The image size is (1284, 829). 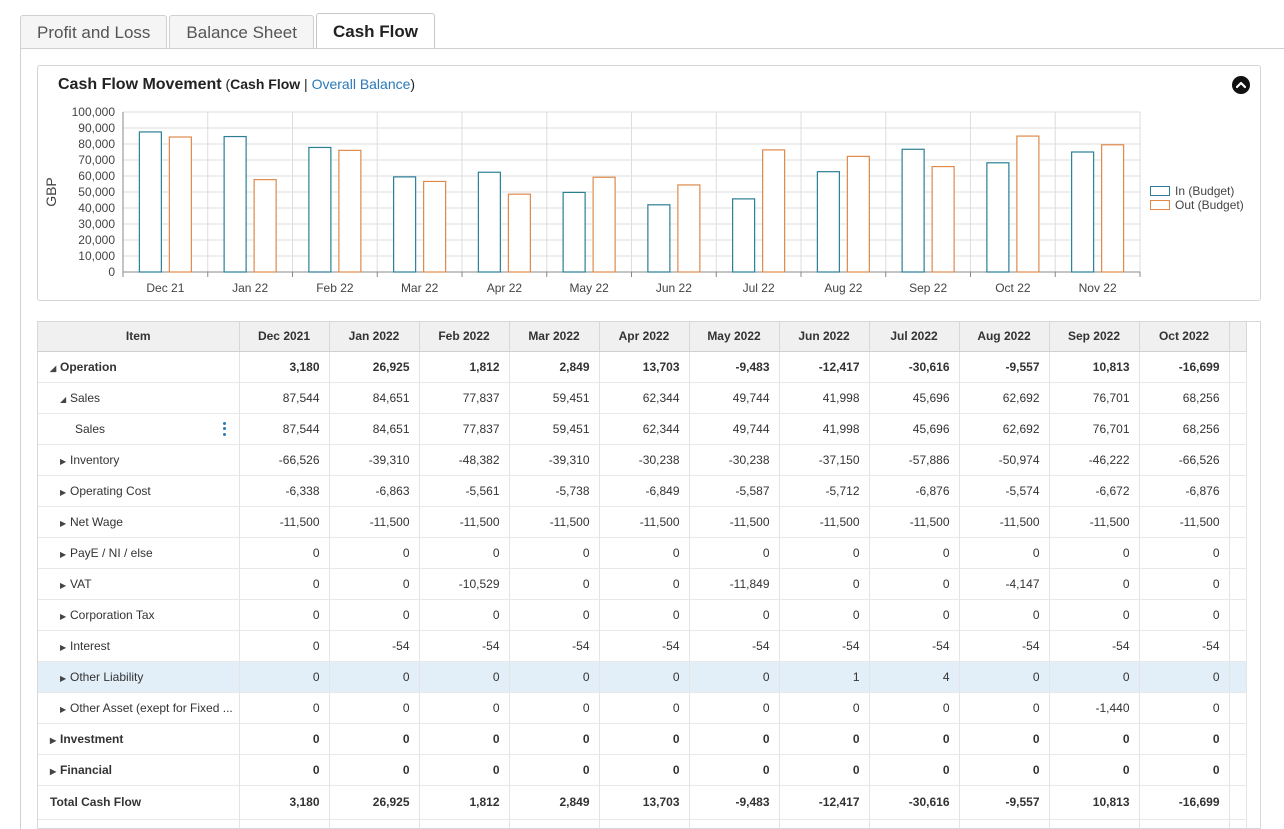 What do you see at coordinates (824, 491) in the screenshot?
I see `row-value-cell: -5,712` at bounding box center [824, 491].